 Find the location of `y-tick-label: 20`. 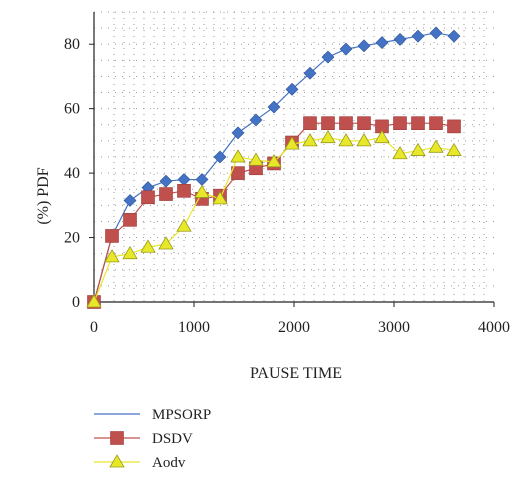

y-tick-label: 20 is located at coordinates (72, 238).